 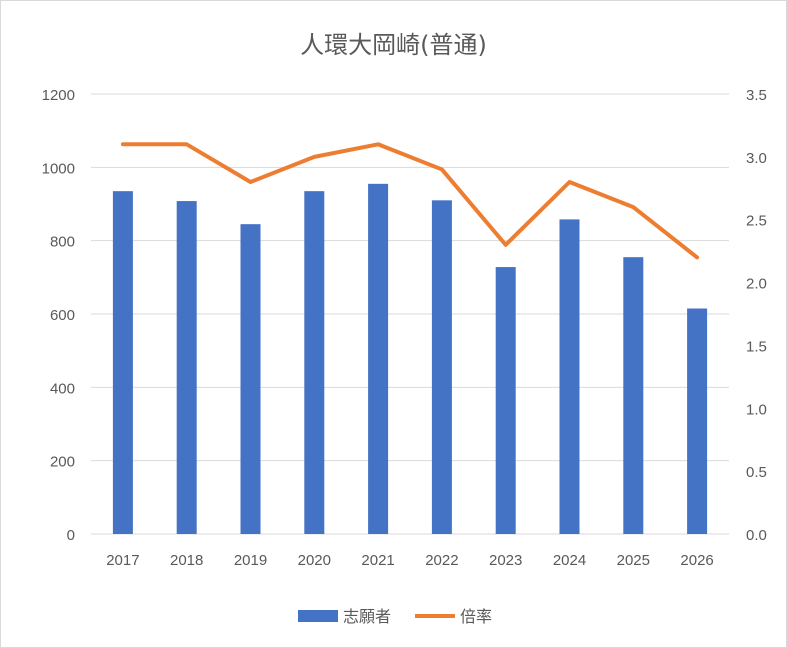 I want to click on x-tick-label: 2023, so click(x=505, y=560).